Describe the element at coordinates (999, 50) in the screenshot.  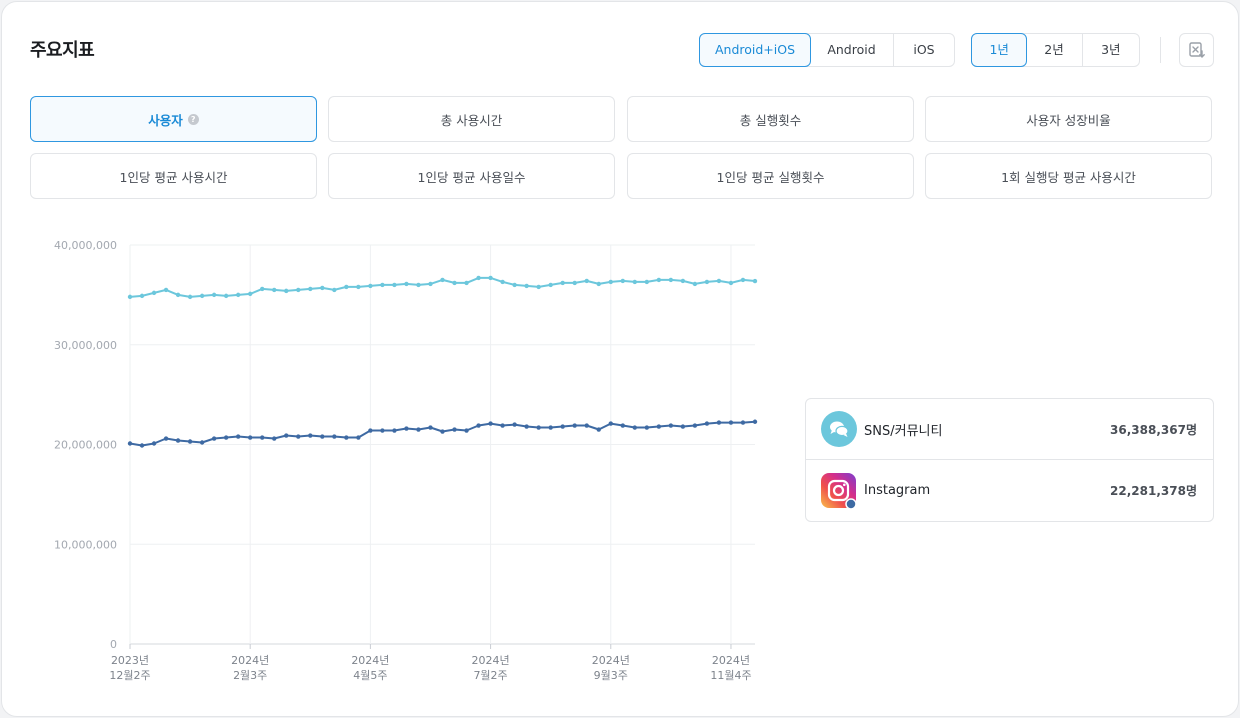
I see `period-option-1y: 1년` at that location.